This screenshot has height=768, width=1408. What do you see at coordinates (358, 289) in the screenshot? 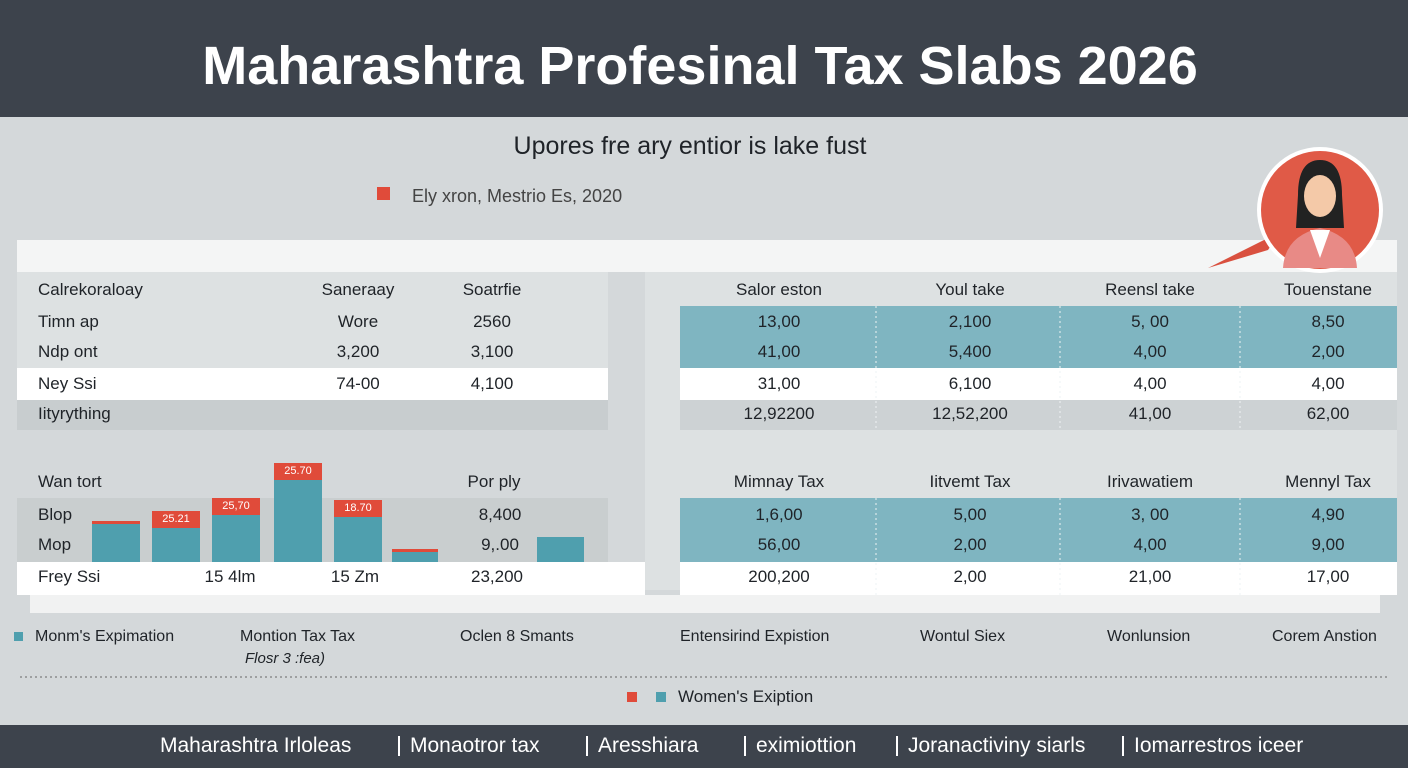
I see `column-header: Saneraay` at bounding box center [358, 289].